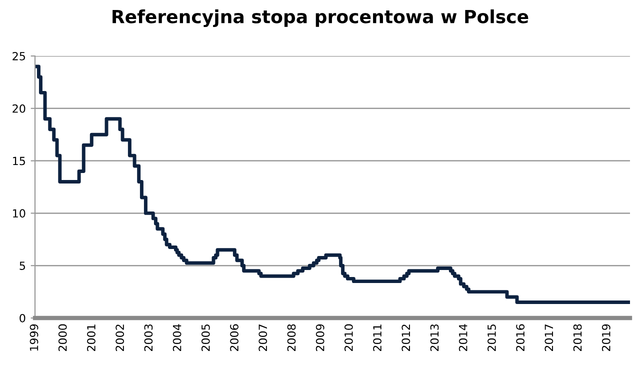  Describe the element at coordinates (320, 338) in the screenshot. I see `x-tick-label: 2009` at that location.